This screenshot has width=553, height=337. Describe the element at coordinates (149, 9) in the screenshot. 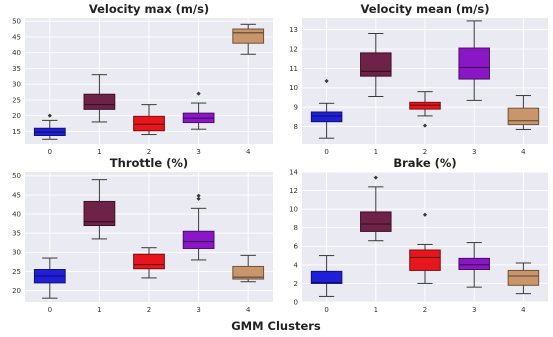

I see `panel-title: Velocity max (m/s)` at that location.